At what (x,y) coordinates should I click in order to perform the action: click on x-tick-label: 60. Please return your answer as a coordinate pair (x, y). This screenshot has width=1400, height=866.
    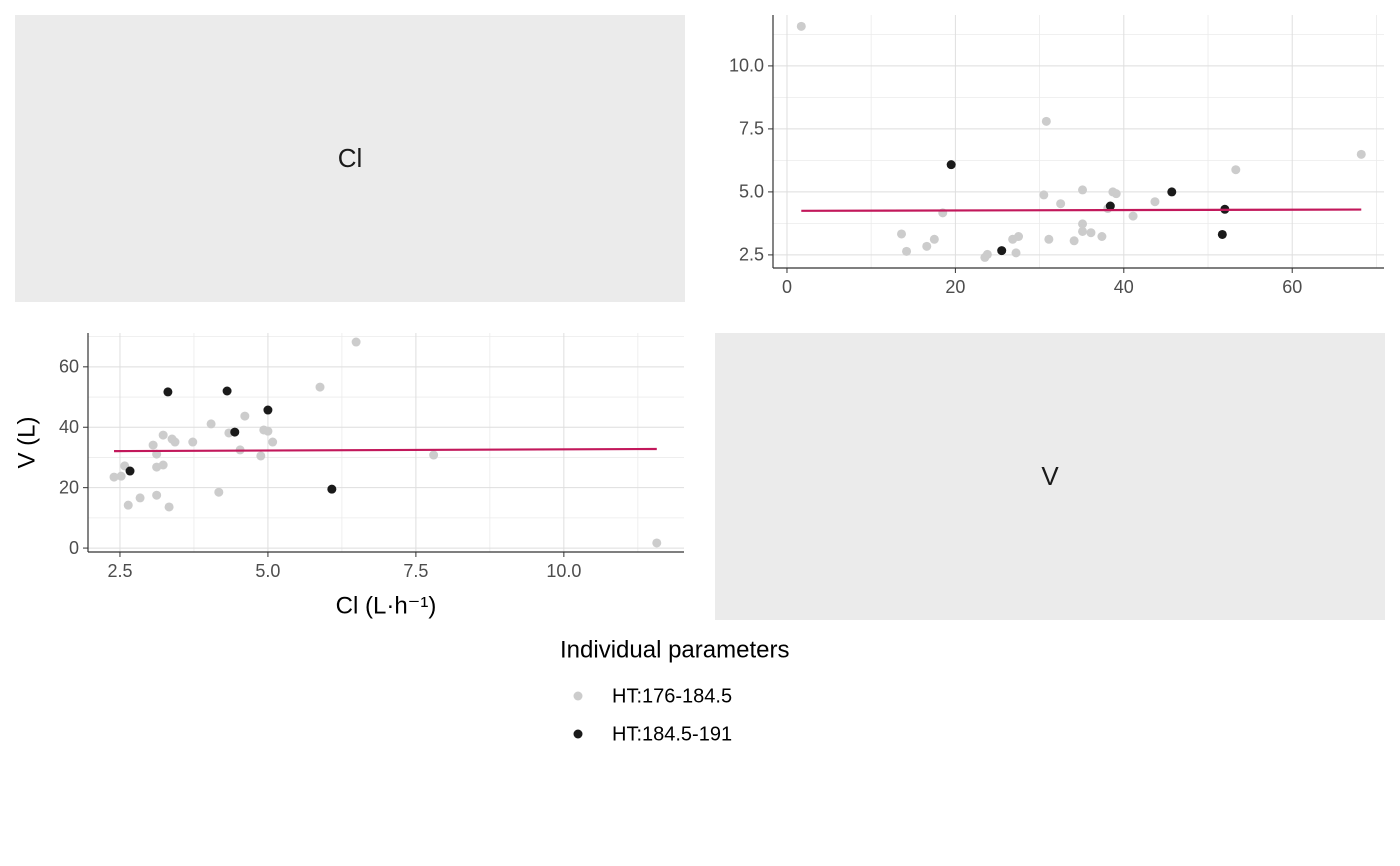
    Looking at the image, I should click on (1292, 287).